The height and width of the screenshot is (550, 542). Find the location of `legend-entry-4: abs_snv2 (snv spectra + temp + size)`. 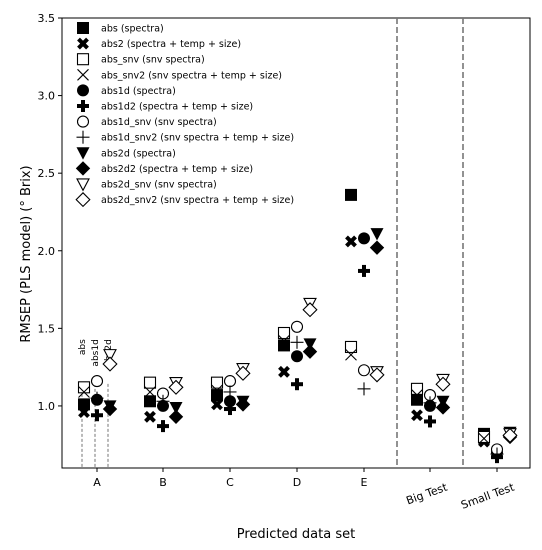

legend-entry-4: abs_snv2 (snv spectra + temp + size) is located at coordinates (191, 75).